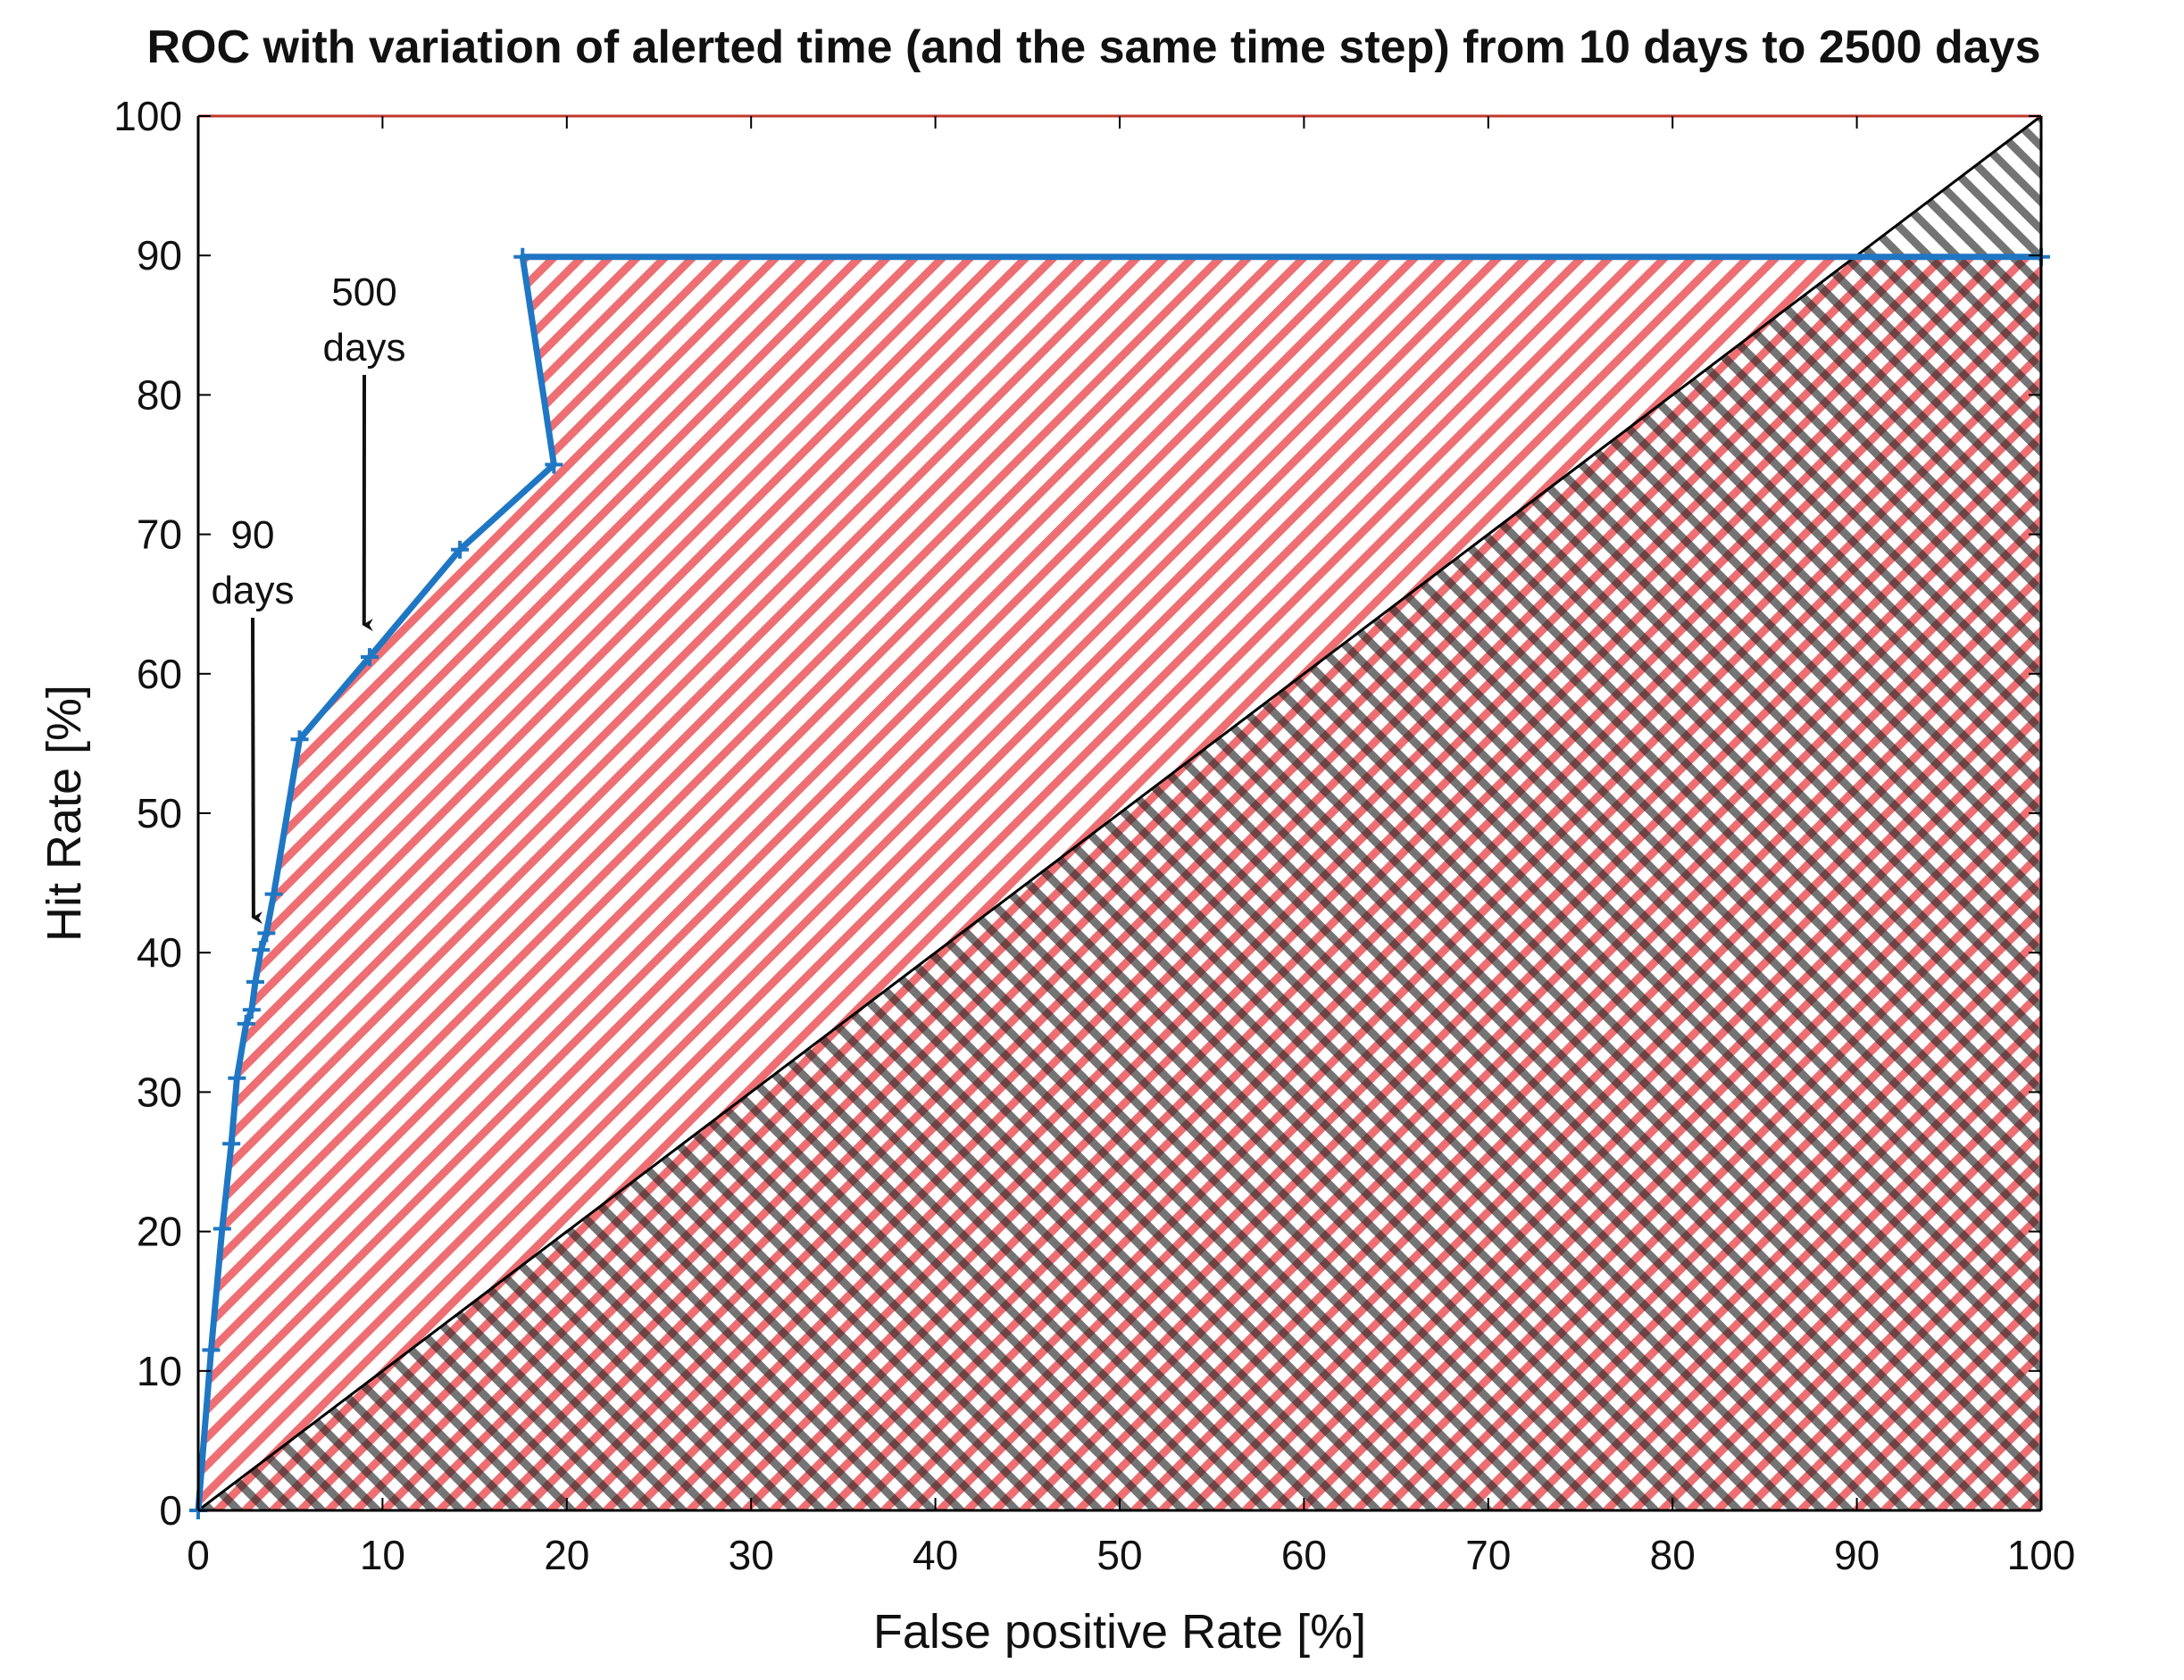 The width and height of the screenshot is (2184, 1680). Describe the element at coordinates (147, 116) in the screenshot. I see `y-tick-label: 100` at that location.